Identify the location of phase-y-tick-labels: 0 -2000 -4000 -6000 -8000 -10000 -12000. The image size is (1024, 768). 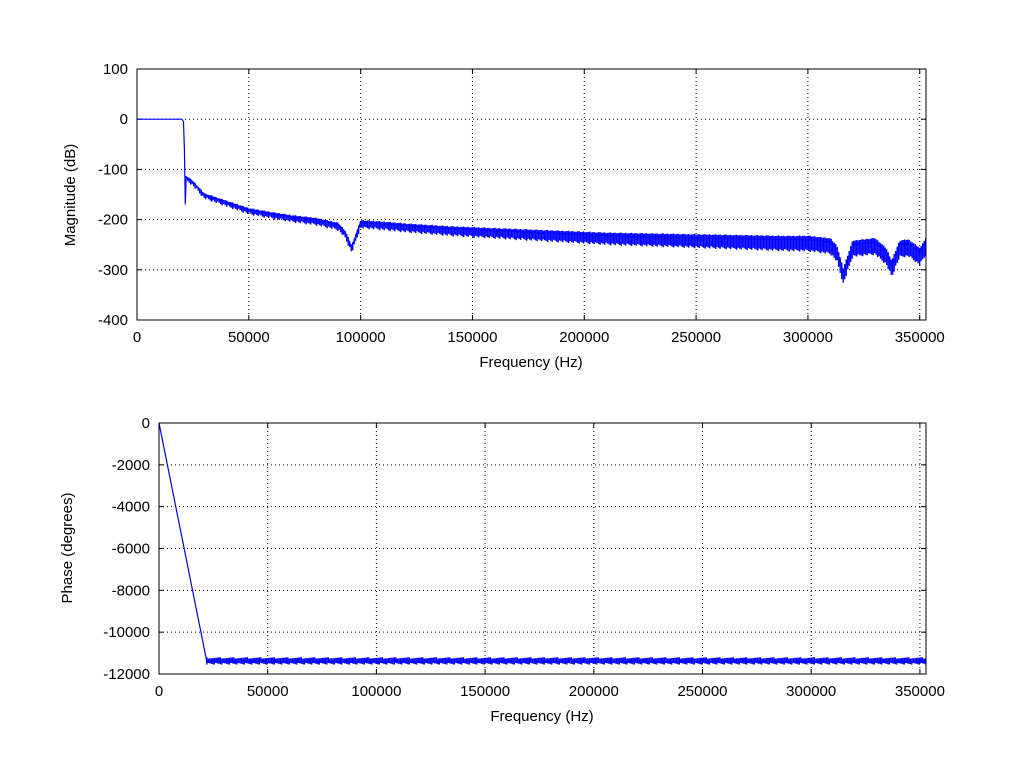
(126, 549).